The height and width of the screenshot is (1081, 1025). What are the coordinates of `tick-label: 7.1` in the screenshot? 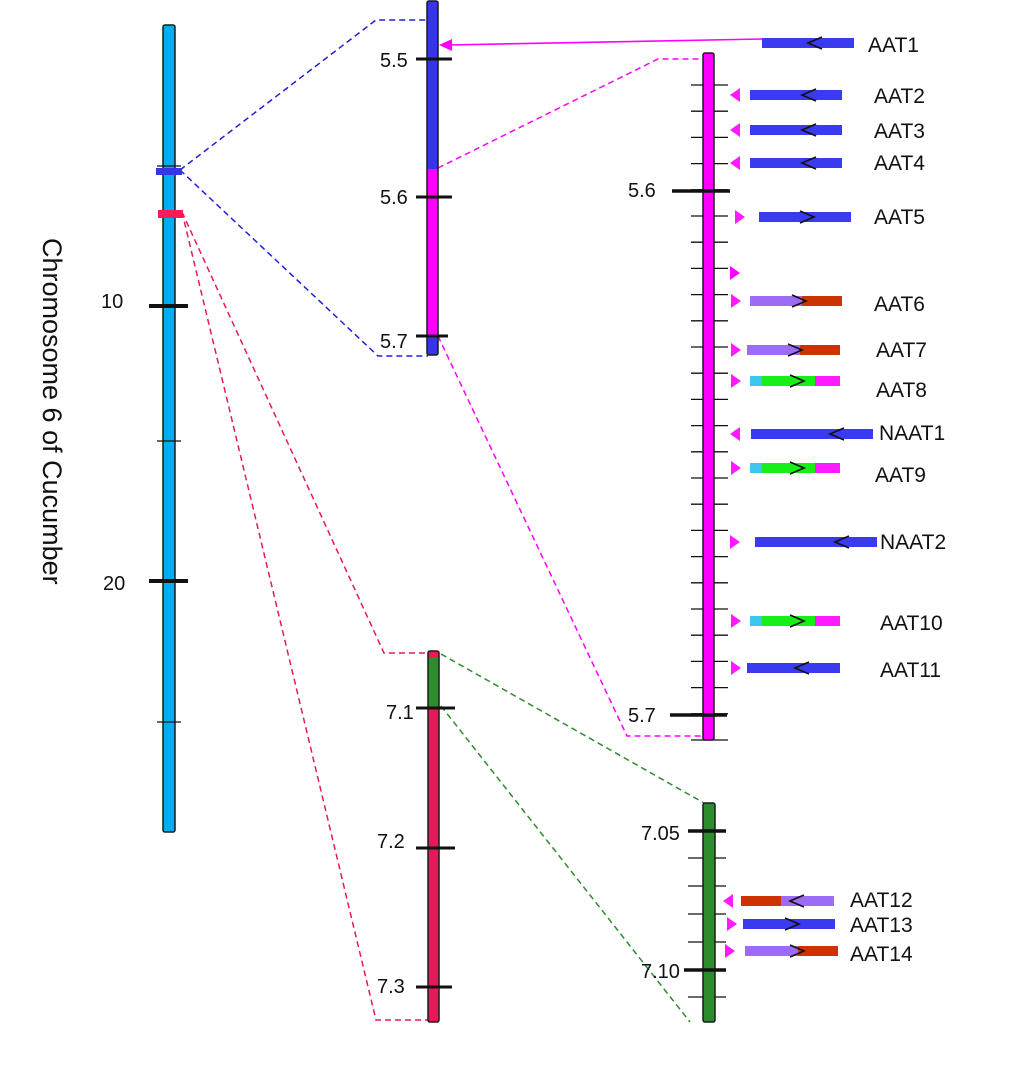 It's located at (400, 713).